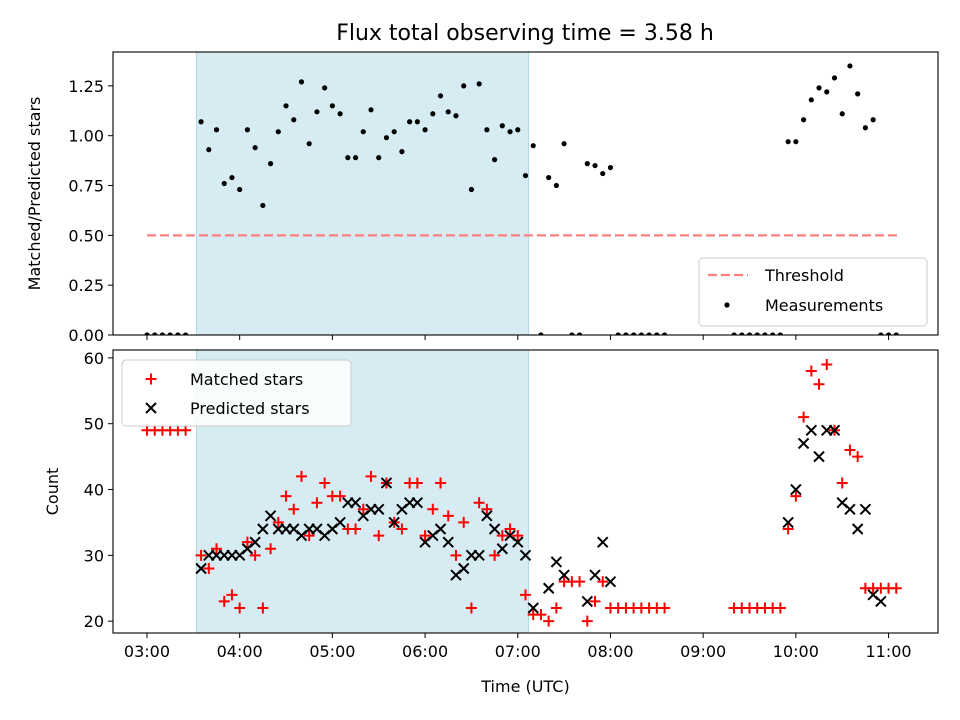 The image size is (960, 720). Describe the element at coordinates (151, 408) in the screenshot. I see `legend-predicted-swatch` at that location.